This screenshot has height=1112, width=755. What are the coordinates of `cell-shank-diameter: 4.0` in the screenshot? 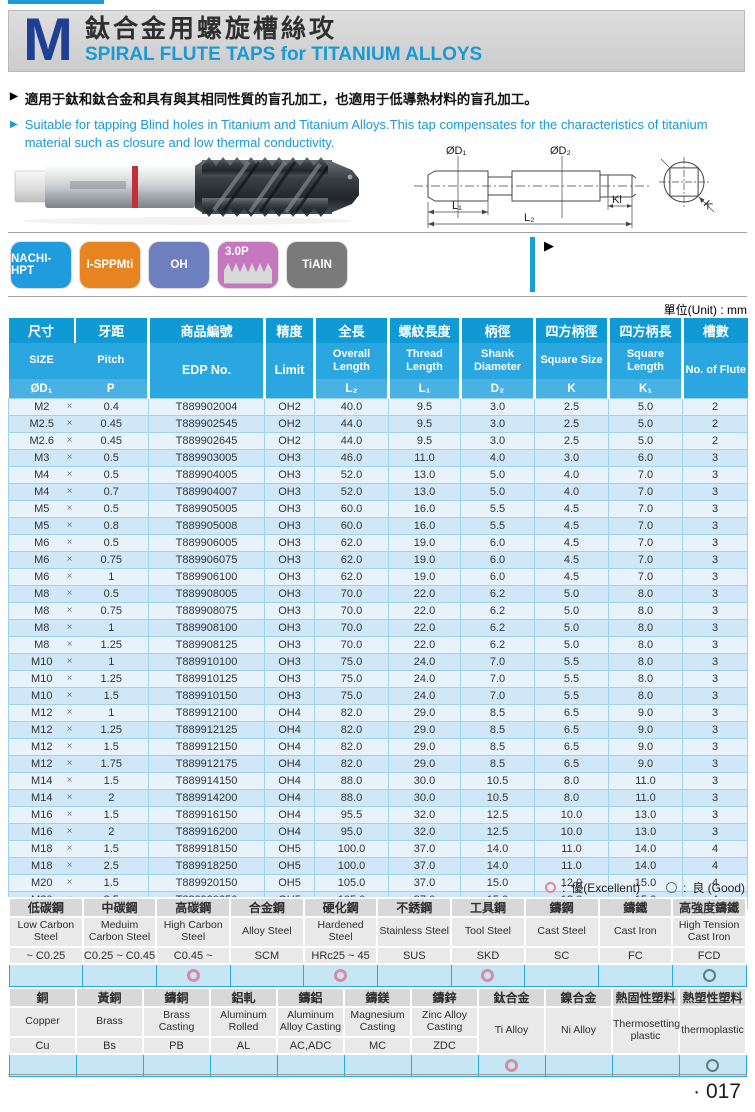 It's located at (497, 458).